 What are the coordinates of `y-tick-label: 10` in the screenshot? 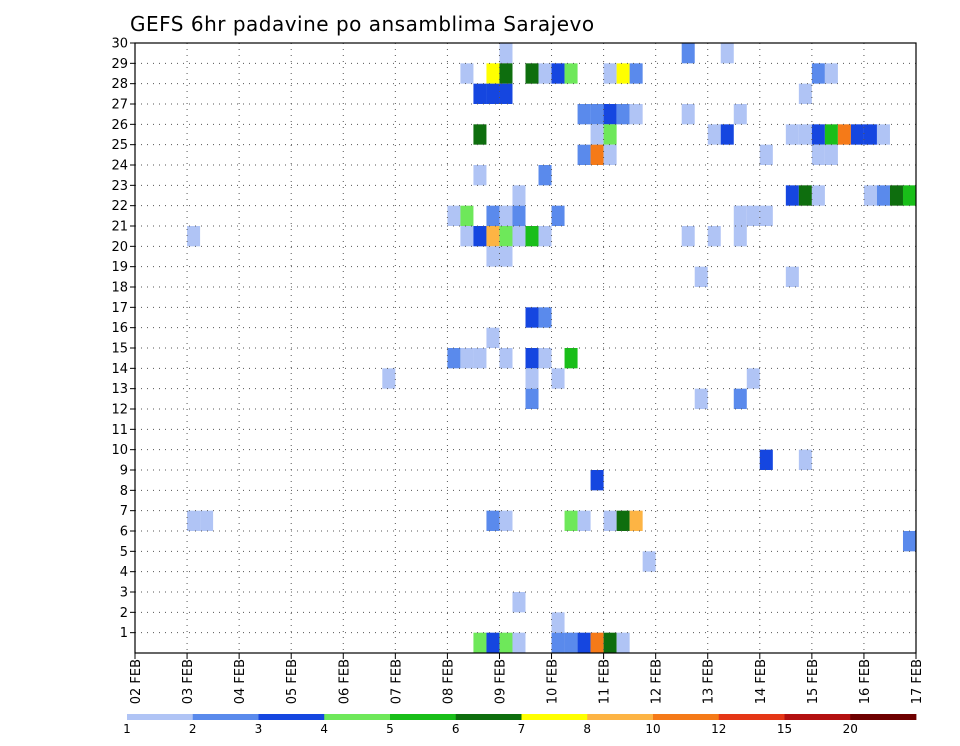 It's located at (119, 450).